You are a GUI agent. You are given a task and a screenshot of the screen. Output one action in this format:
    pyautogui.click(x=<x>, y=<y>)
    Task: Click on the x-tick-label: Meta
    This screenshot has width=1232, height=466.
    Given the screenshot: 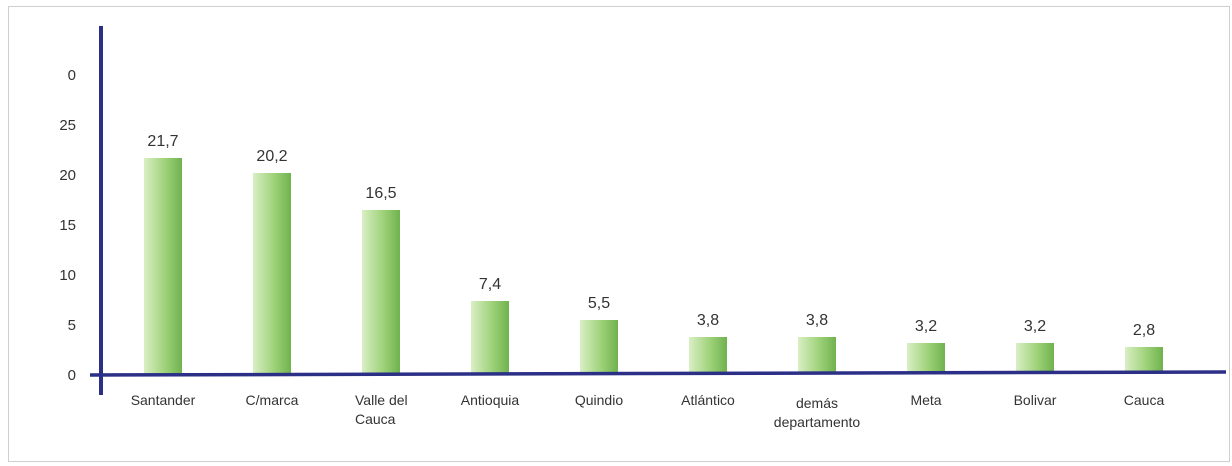 What is the action you would take?
    pyautogui.click(x=925, y=400)
    